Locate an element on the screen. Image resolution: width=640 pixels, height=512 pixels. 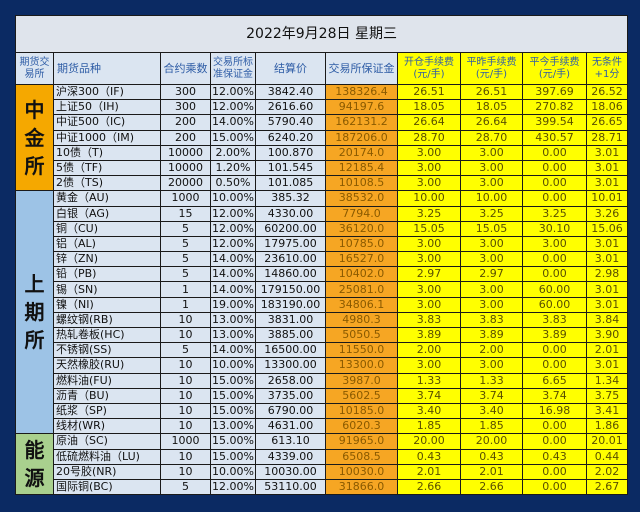
multiplier-cell: 1000 is located at coordinates (185, 198).